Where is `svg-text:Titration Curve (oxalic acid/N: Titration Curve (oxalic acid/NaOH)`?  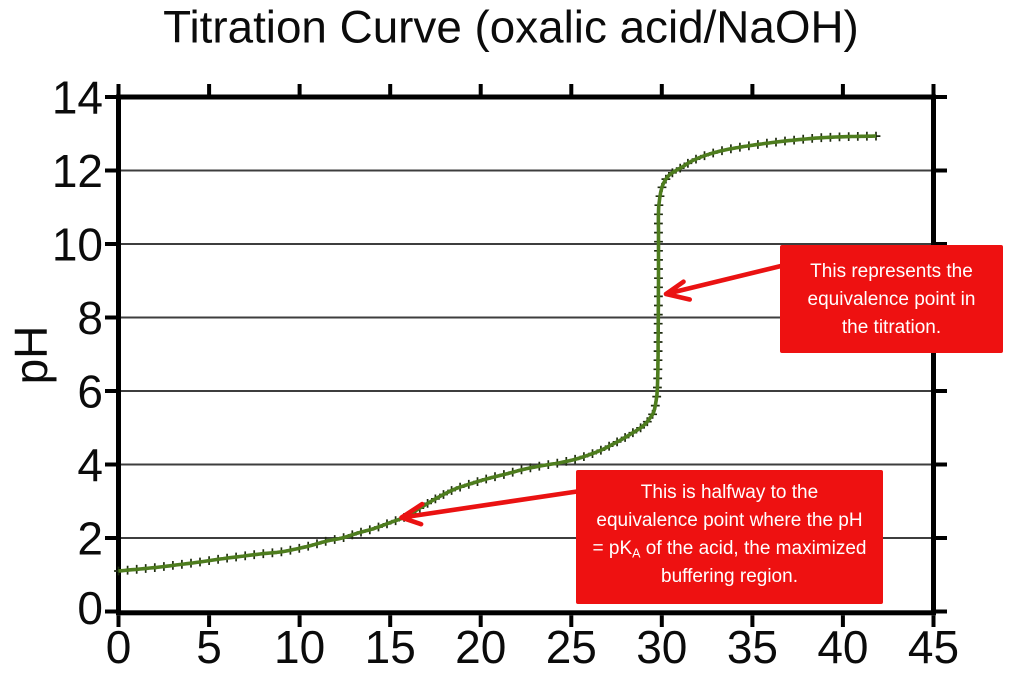
svg-text:Titration Curve (oxalic acid/N: Titration Curve (oxalic acid/NaOH) is located at coordinates (511, 27).